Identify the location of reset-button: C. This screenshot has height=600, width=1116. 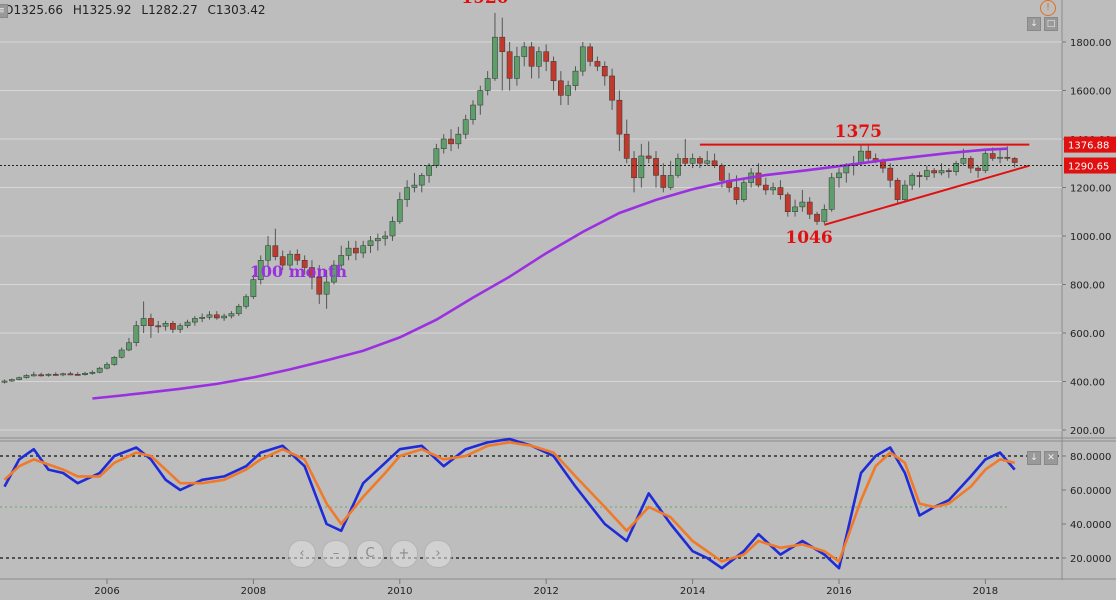
(370, 554).